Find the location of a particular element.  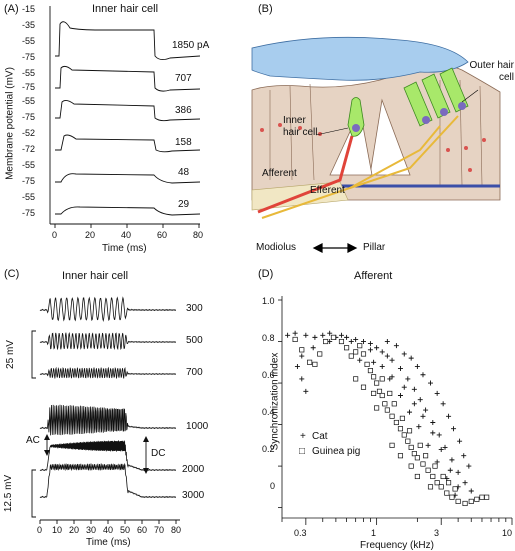

efferent-fiber is located at coordinates (351, 172).